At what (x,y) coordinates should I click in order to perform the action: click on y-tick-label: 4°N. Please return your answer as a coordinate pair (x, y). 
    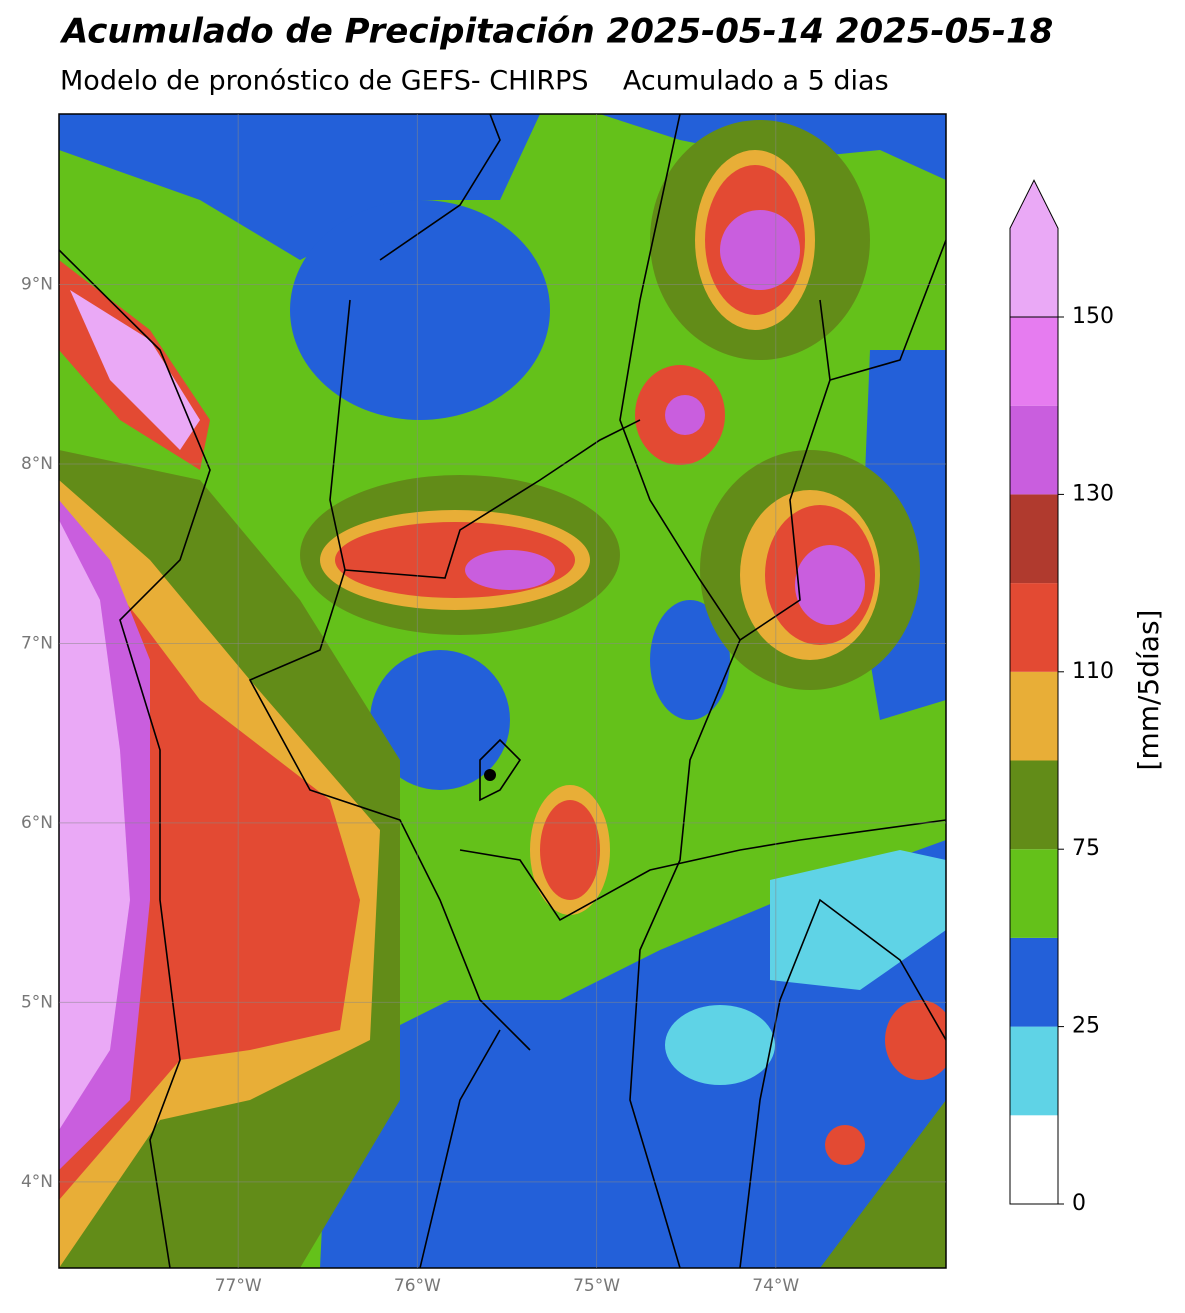
    Looking at the image, I should click on (37, 1182).